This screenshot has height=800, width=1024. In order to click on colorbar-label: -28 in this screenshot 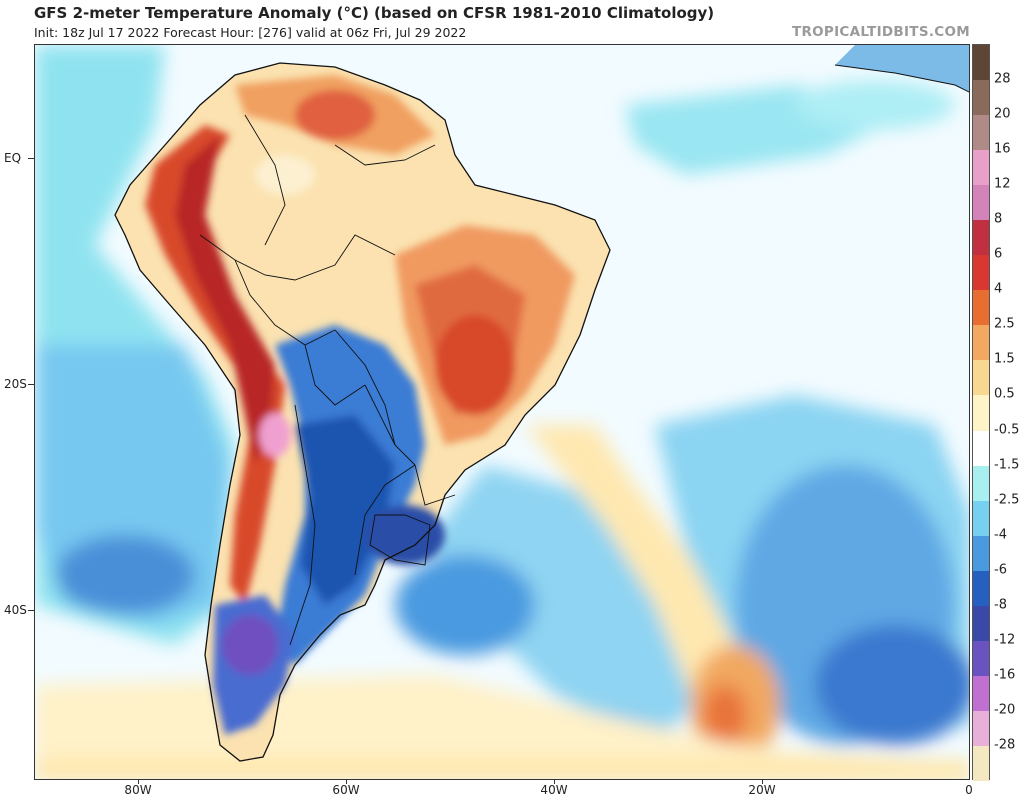, I will do `click(1005, 745)`.